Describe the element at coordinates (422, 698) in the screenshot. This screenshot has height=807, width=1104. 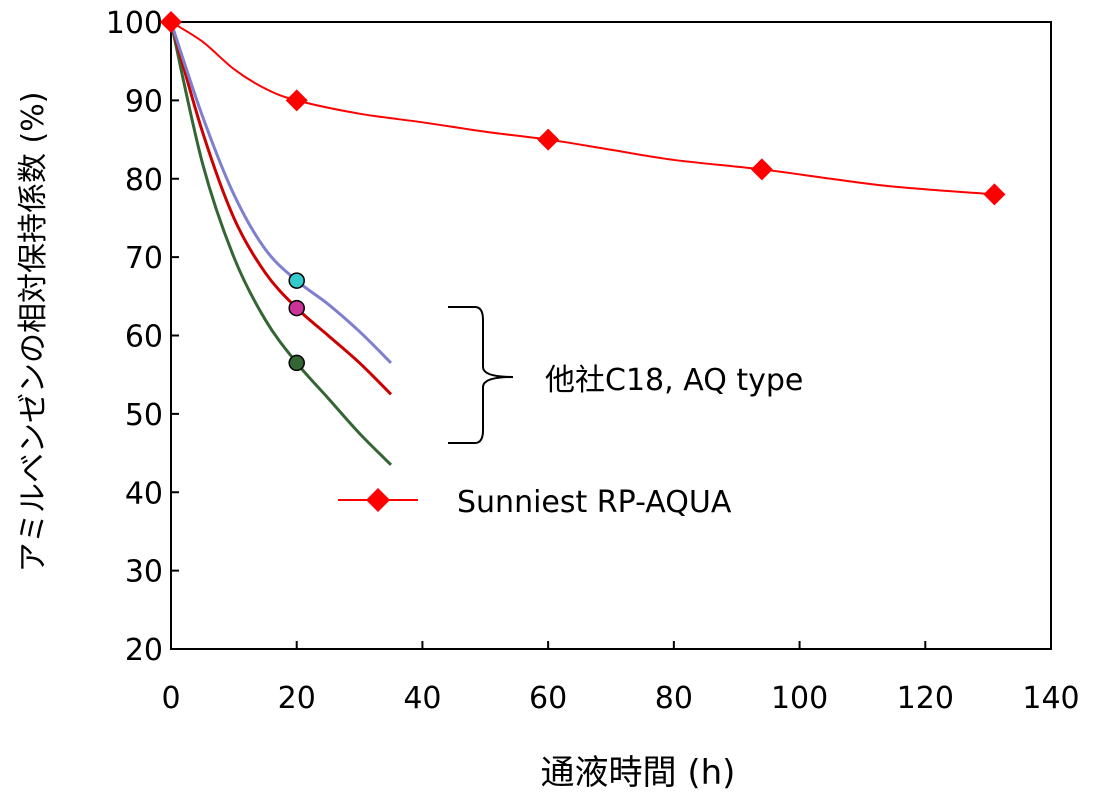
I see `x-tick-label: 40` at that location.